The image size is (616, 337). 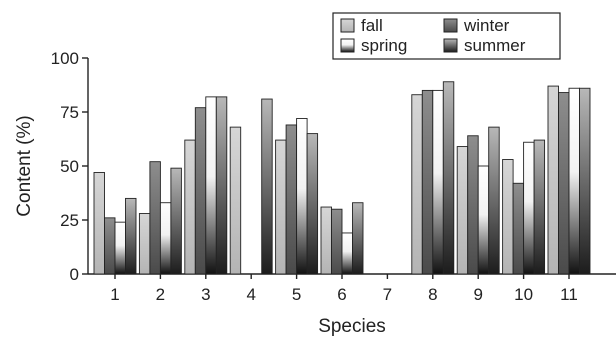 What do you see at coordinates (446, 36) in the screenshot?
I see `legend: fall winter spring summer` at bounding box center [446, 36].